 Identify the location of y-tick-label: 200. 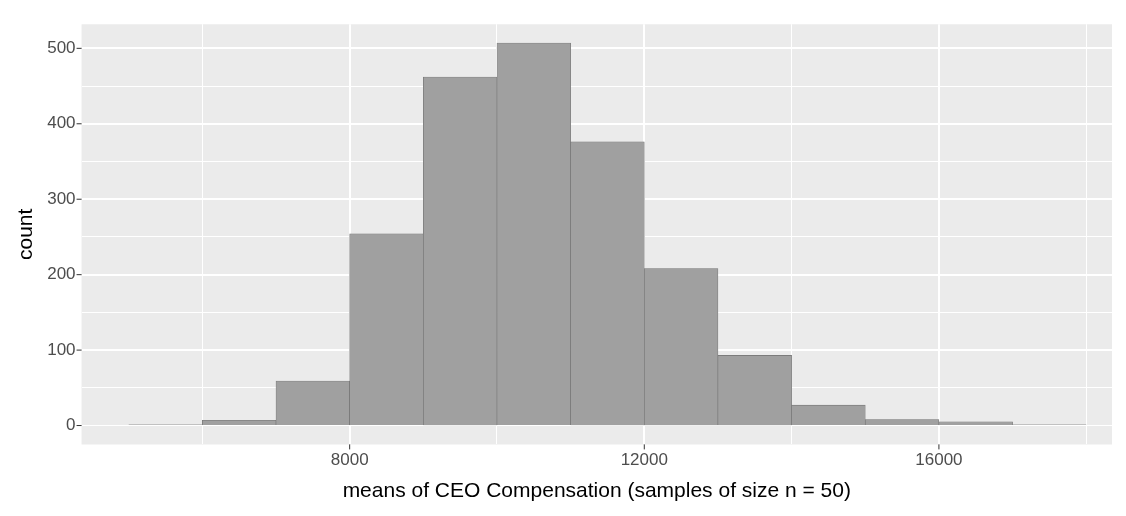
(61, 274).